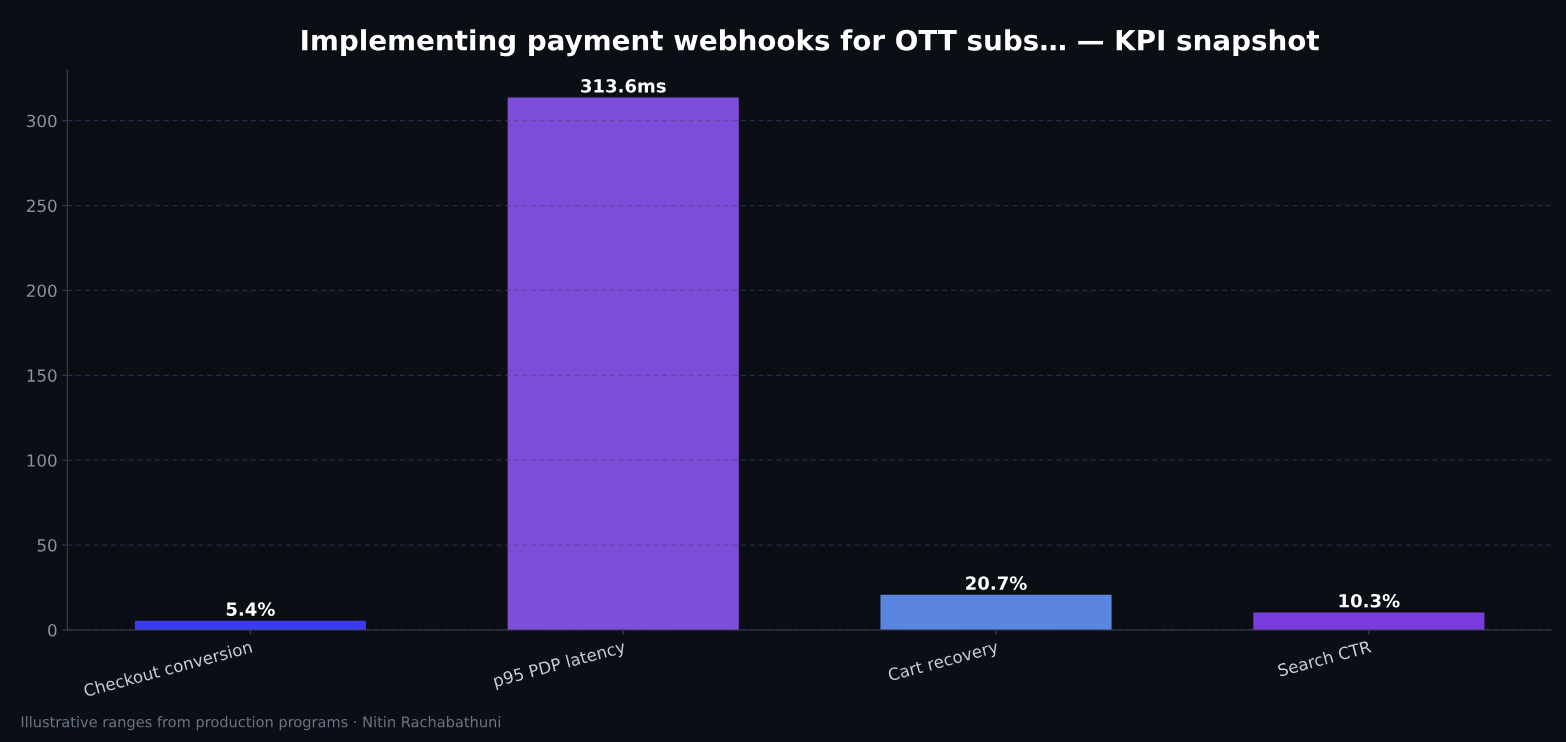 Image resolution: width=1566 pixels, height=742 pixels. Describe the element at coordinates (42, 206) in the screenshot. I see `y-tick-label: 250` at that location.